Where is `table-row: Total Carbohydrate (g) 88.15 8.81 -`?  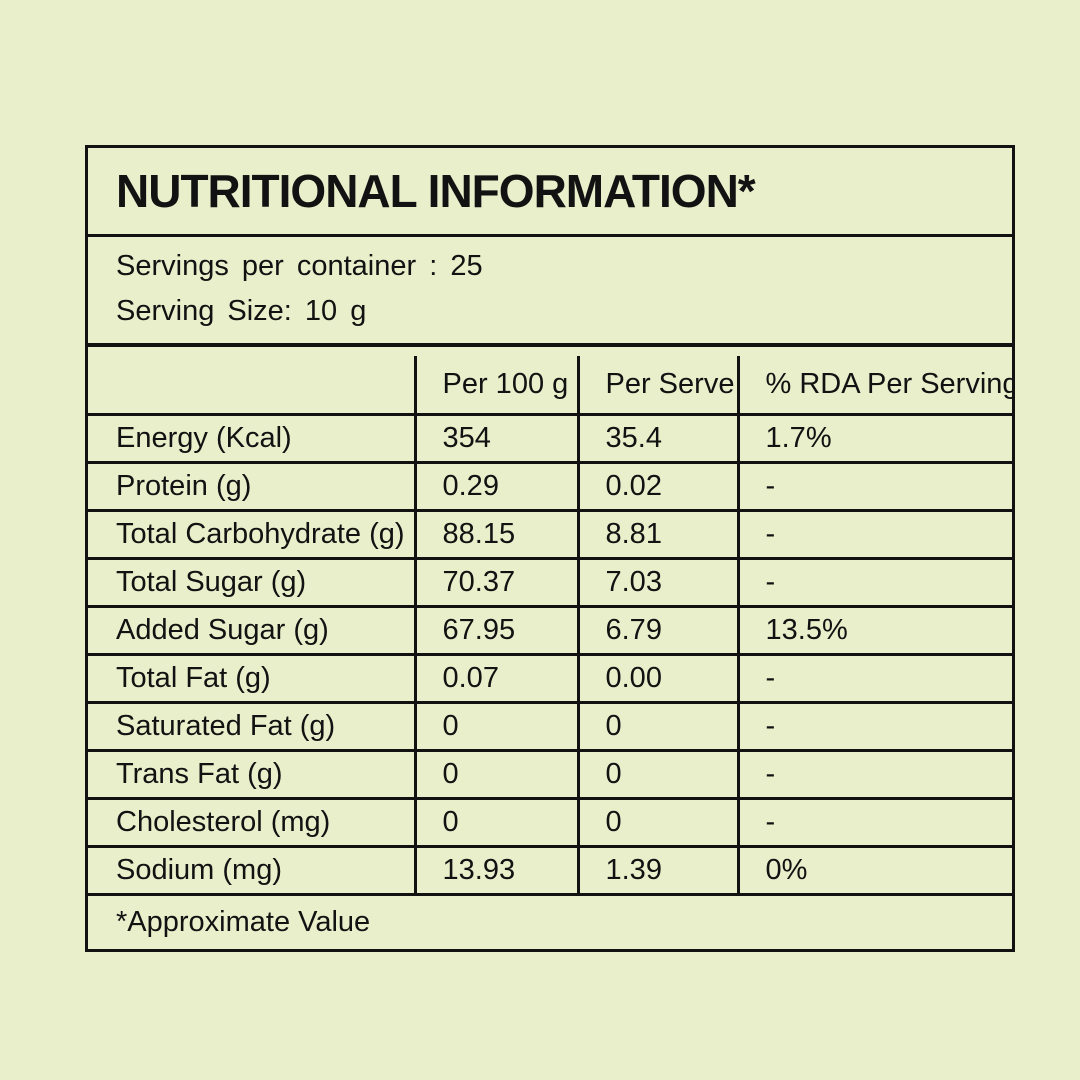
table-row: Total Carbohydrate (g) 88.15 8.81 - is located at coordinates (550, 534).